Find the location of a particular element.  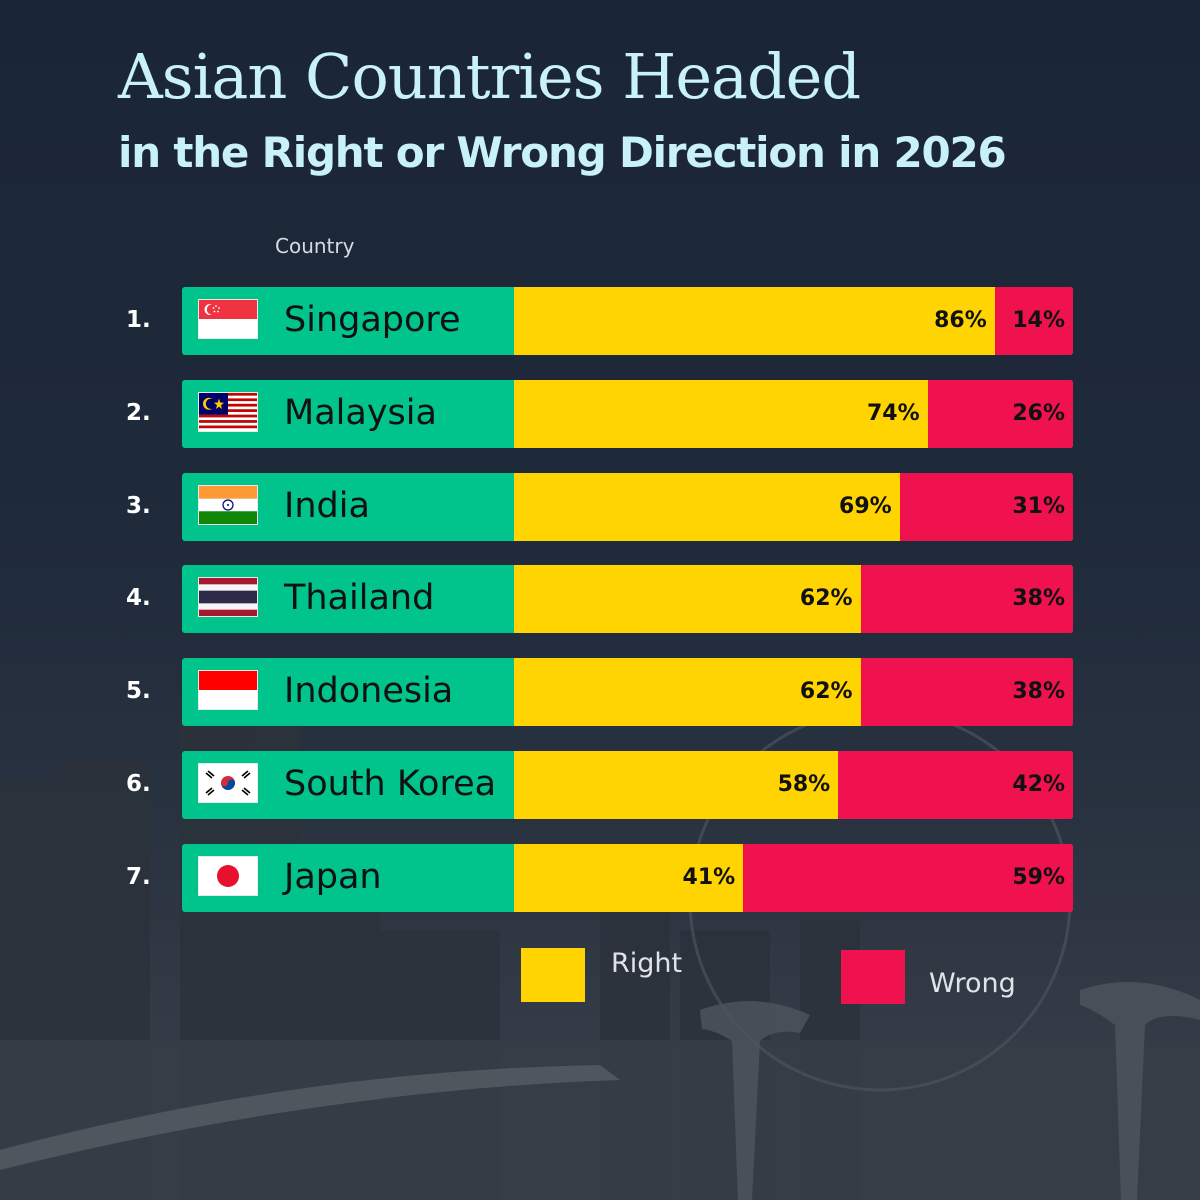

legend-label-right: Right is located at coordinates (647, 963).